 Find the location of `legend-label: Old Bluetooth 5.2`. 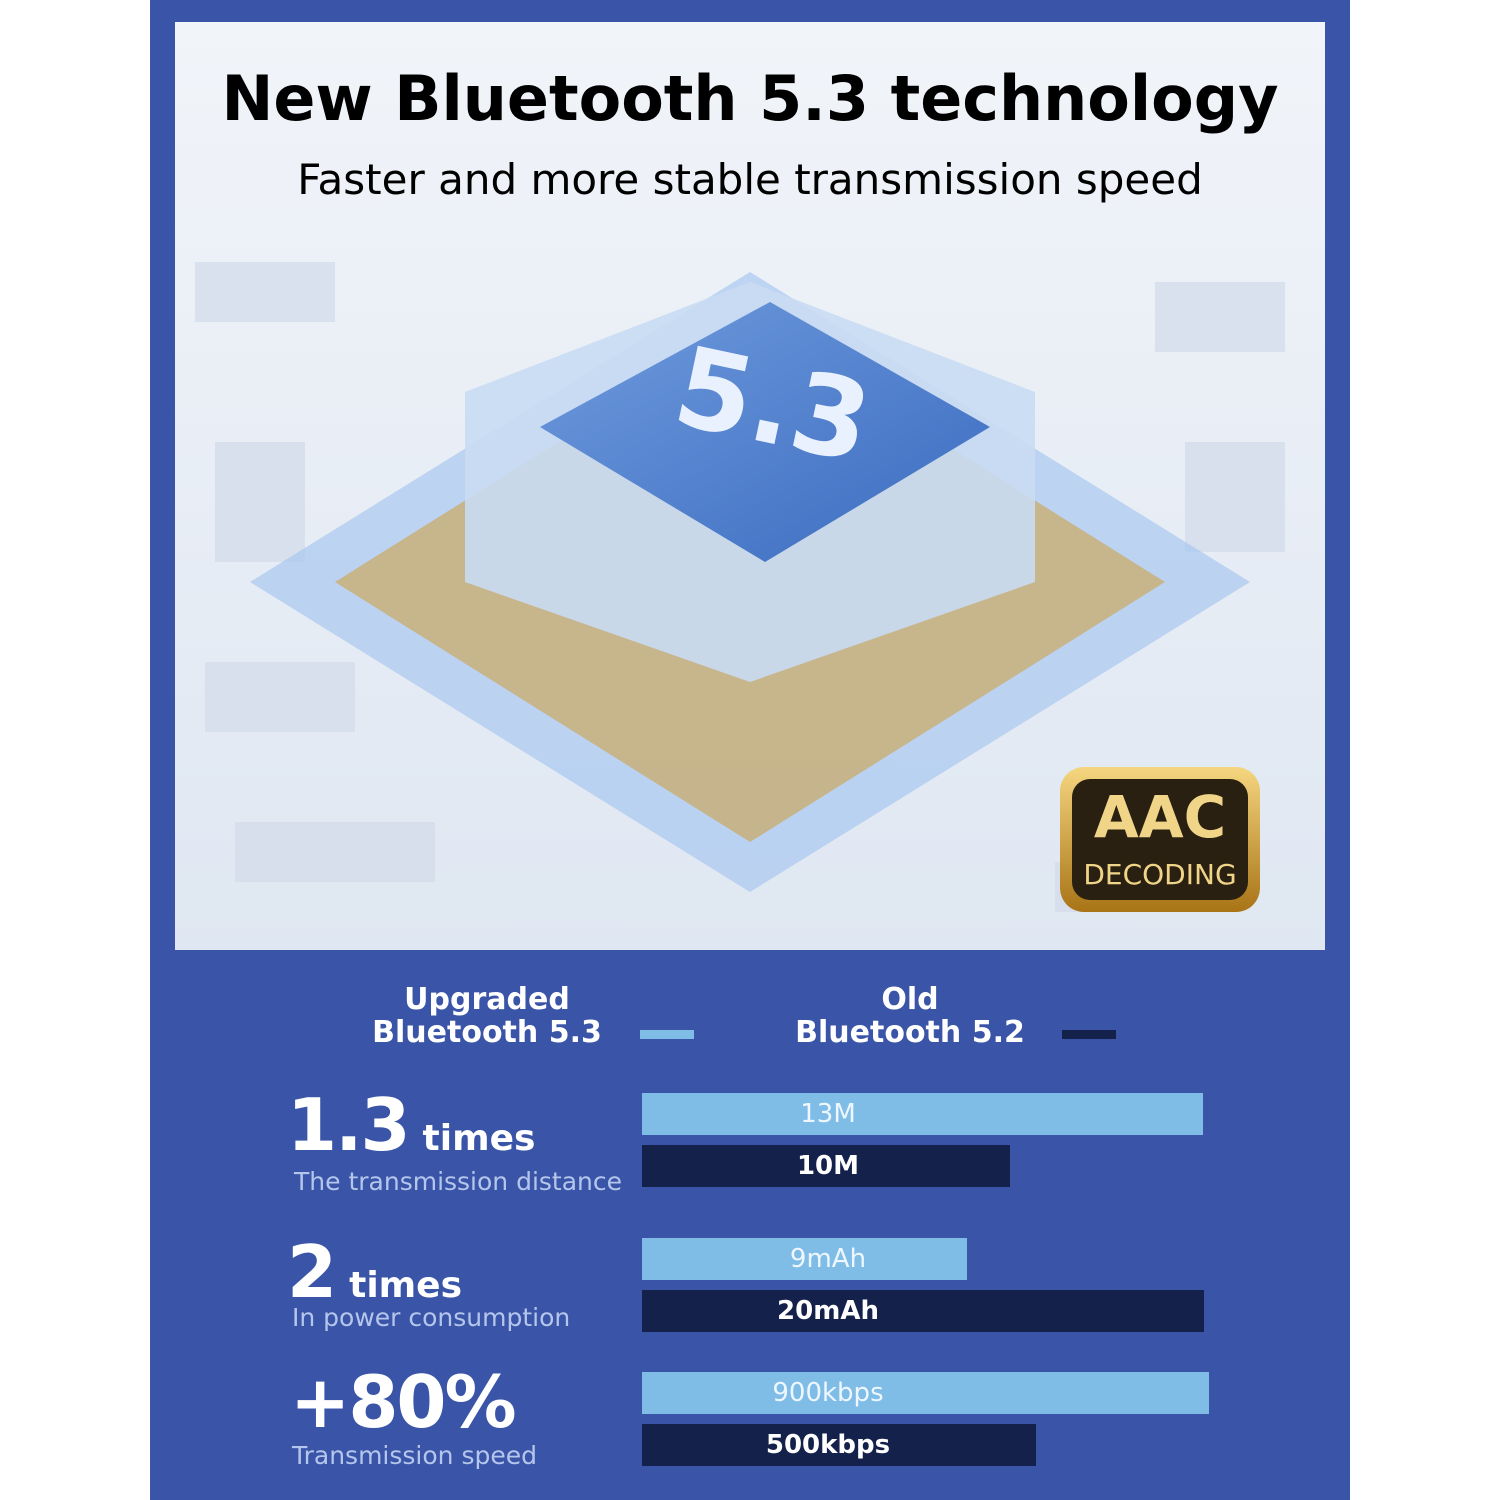

legend-label: Old Bluetooth 5.2 is located at coordinates (910, 1016).